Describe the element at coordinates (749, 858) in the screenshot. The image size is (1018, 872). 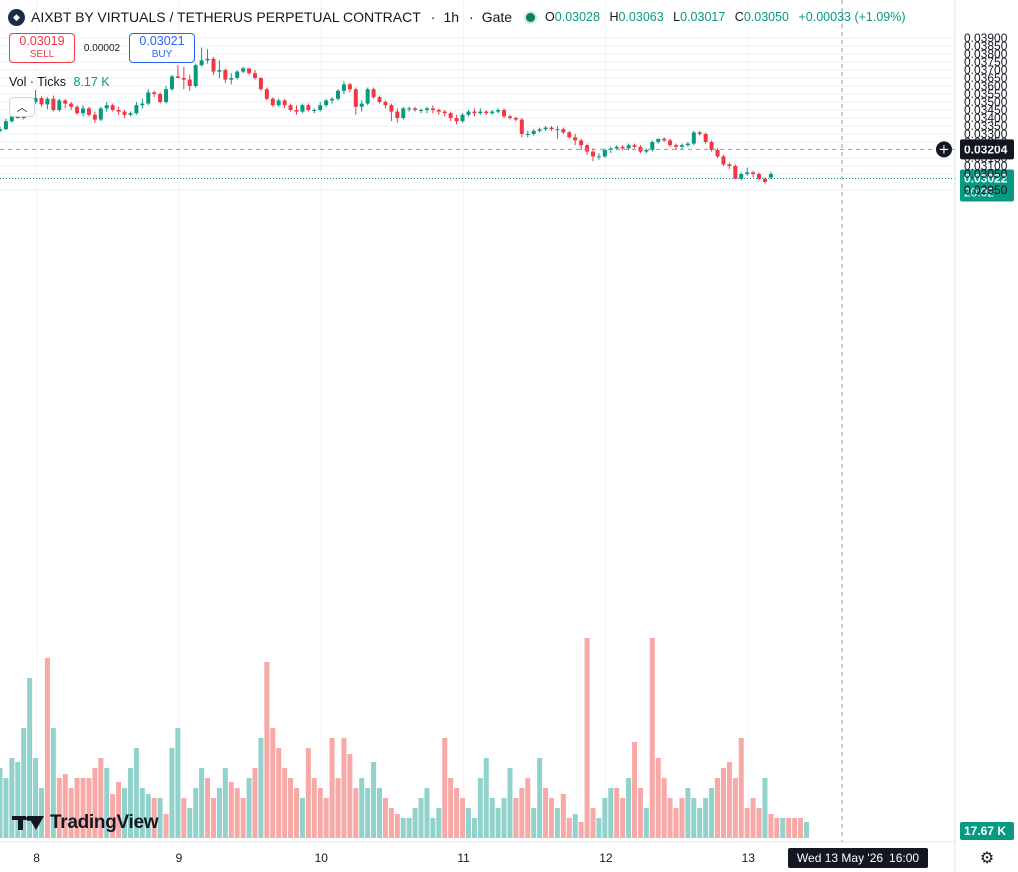
I see `date-tick-label: 13` at that location.